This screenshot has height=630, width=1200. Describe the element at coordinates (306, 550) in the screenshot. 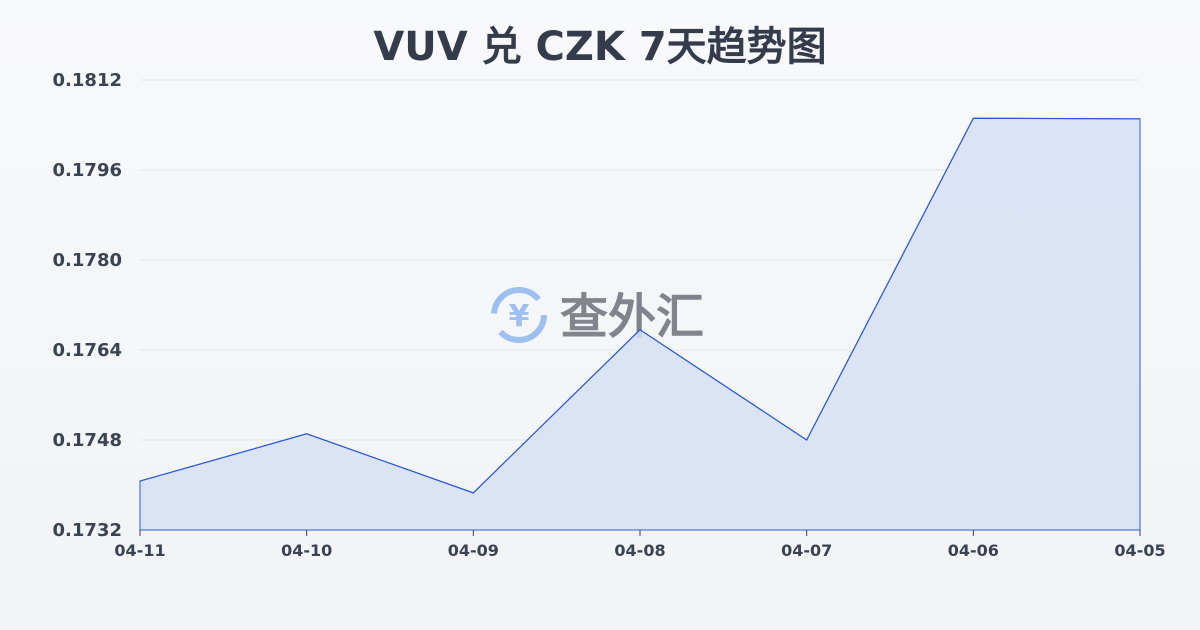

I see `x-tick-label: 04-10` at that location.